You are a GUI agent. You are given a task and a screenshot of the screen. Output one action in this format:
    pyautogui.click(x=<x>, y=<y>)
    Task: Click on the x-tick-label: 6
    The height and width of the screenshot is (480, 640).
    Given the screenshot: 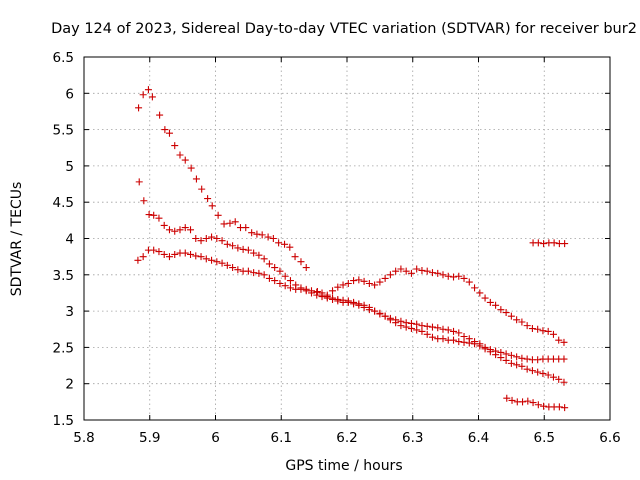 What is the action you would take?
    pyautogui.click(x=215, y=438)
    